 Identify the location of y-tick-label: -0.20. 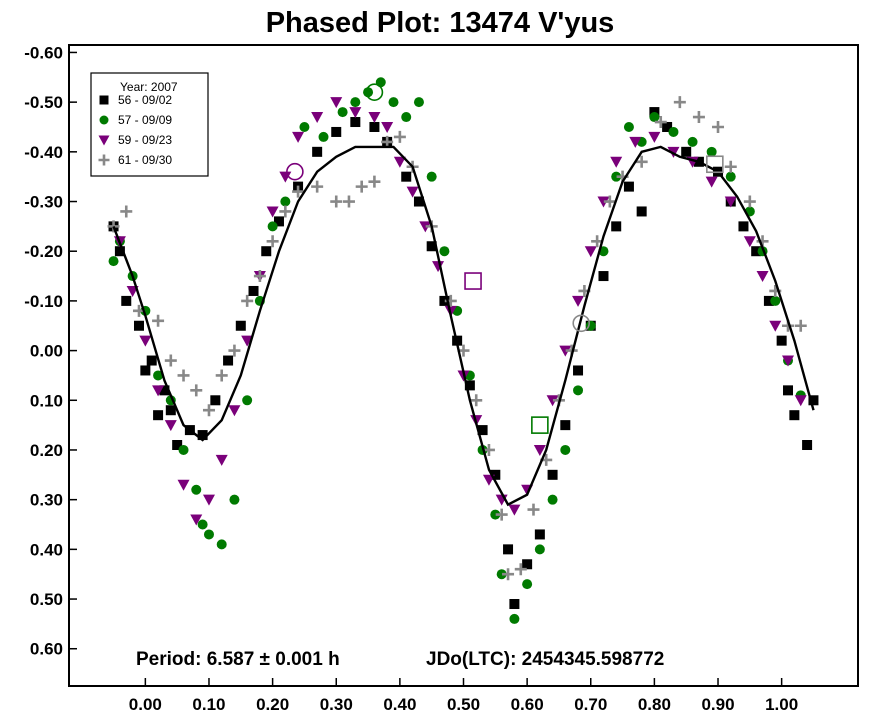
(43, 251).